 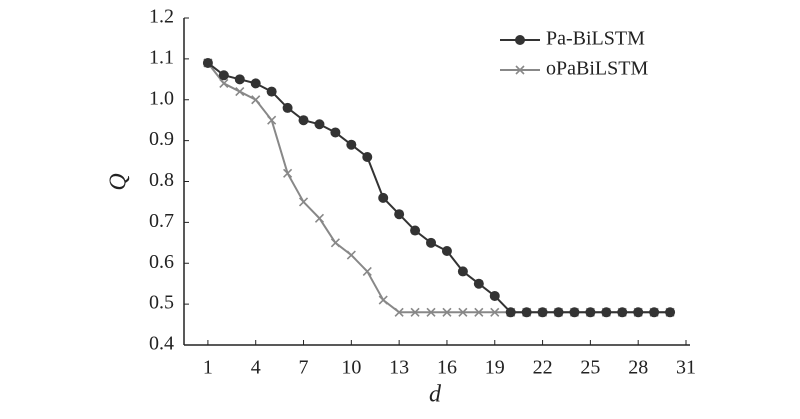 What do you see at coordinates (161, 17) in the screenshot?
I see `y-tick-label: 1.2` at bounding box center [161, 17].